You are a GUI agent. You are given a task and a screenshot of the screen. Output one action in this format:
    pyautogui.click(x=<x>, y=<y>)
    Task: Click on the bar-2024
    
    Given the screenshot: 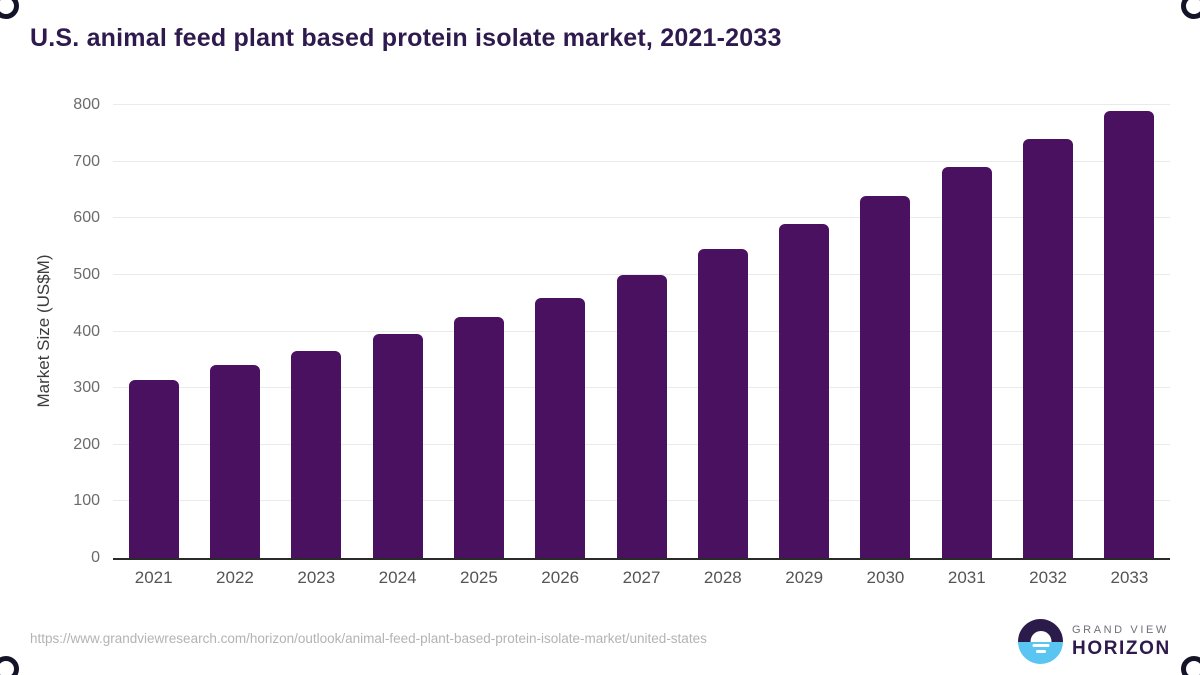 What is the action you would take?
    pyautogui.click(x=397, y=446)
    